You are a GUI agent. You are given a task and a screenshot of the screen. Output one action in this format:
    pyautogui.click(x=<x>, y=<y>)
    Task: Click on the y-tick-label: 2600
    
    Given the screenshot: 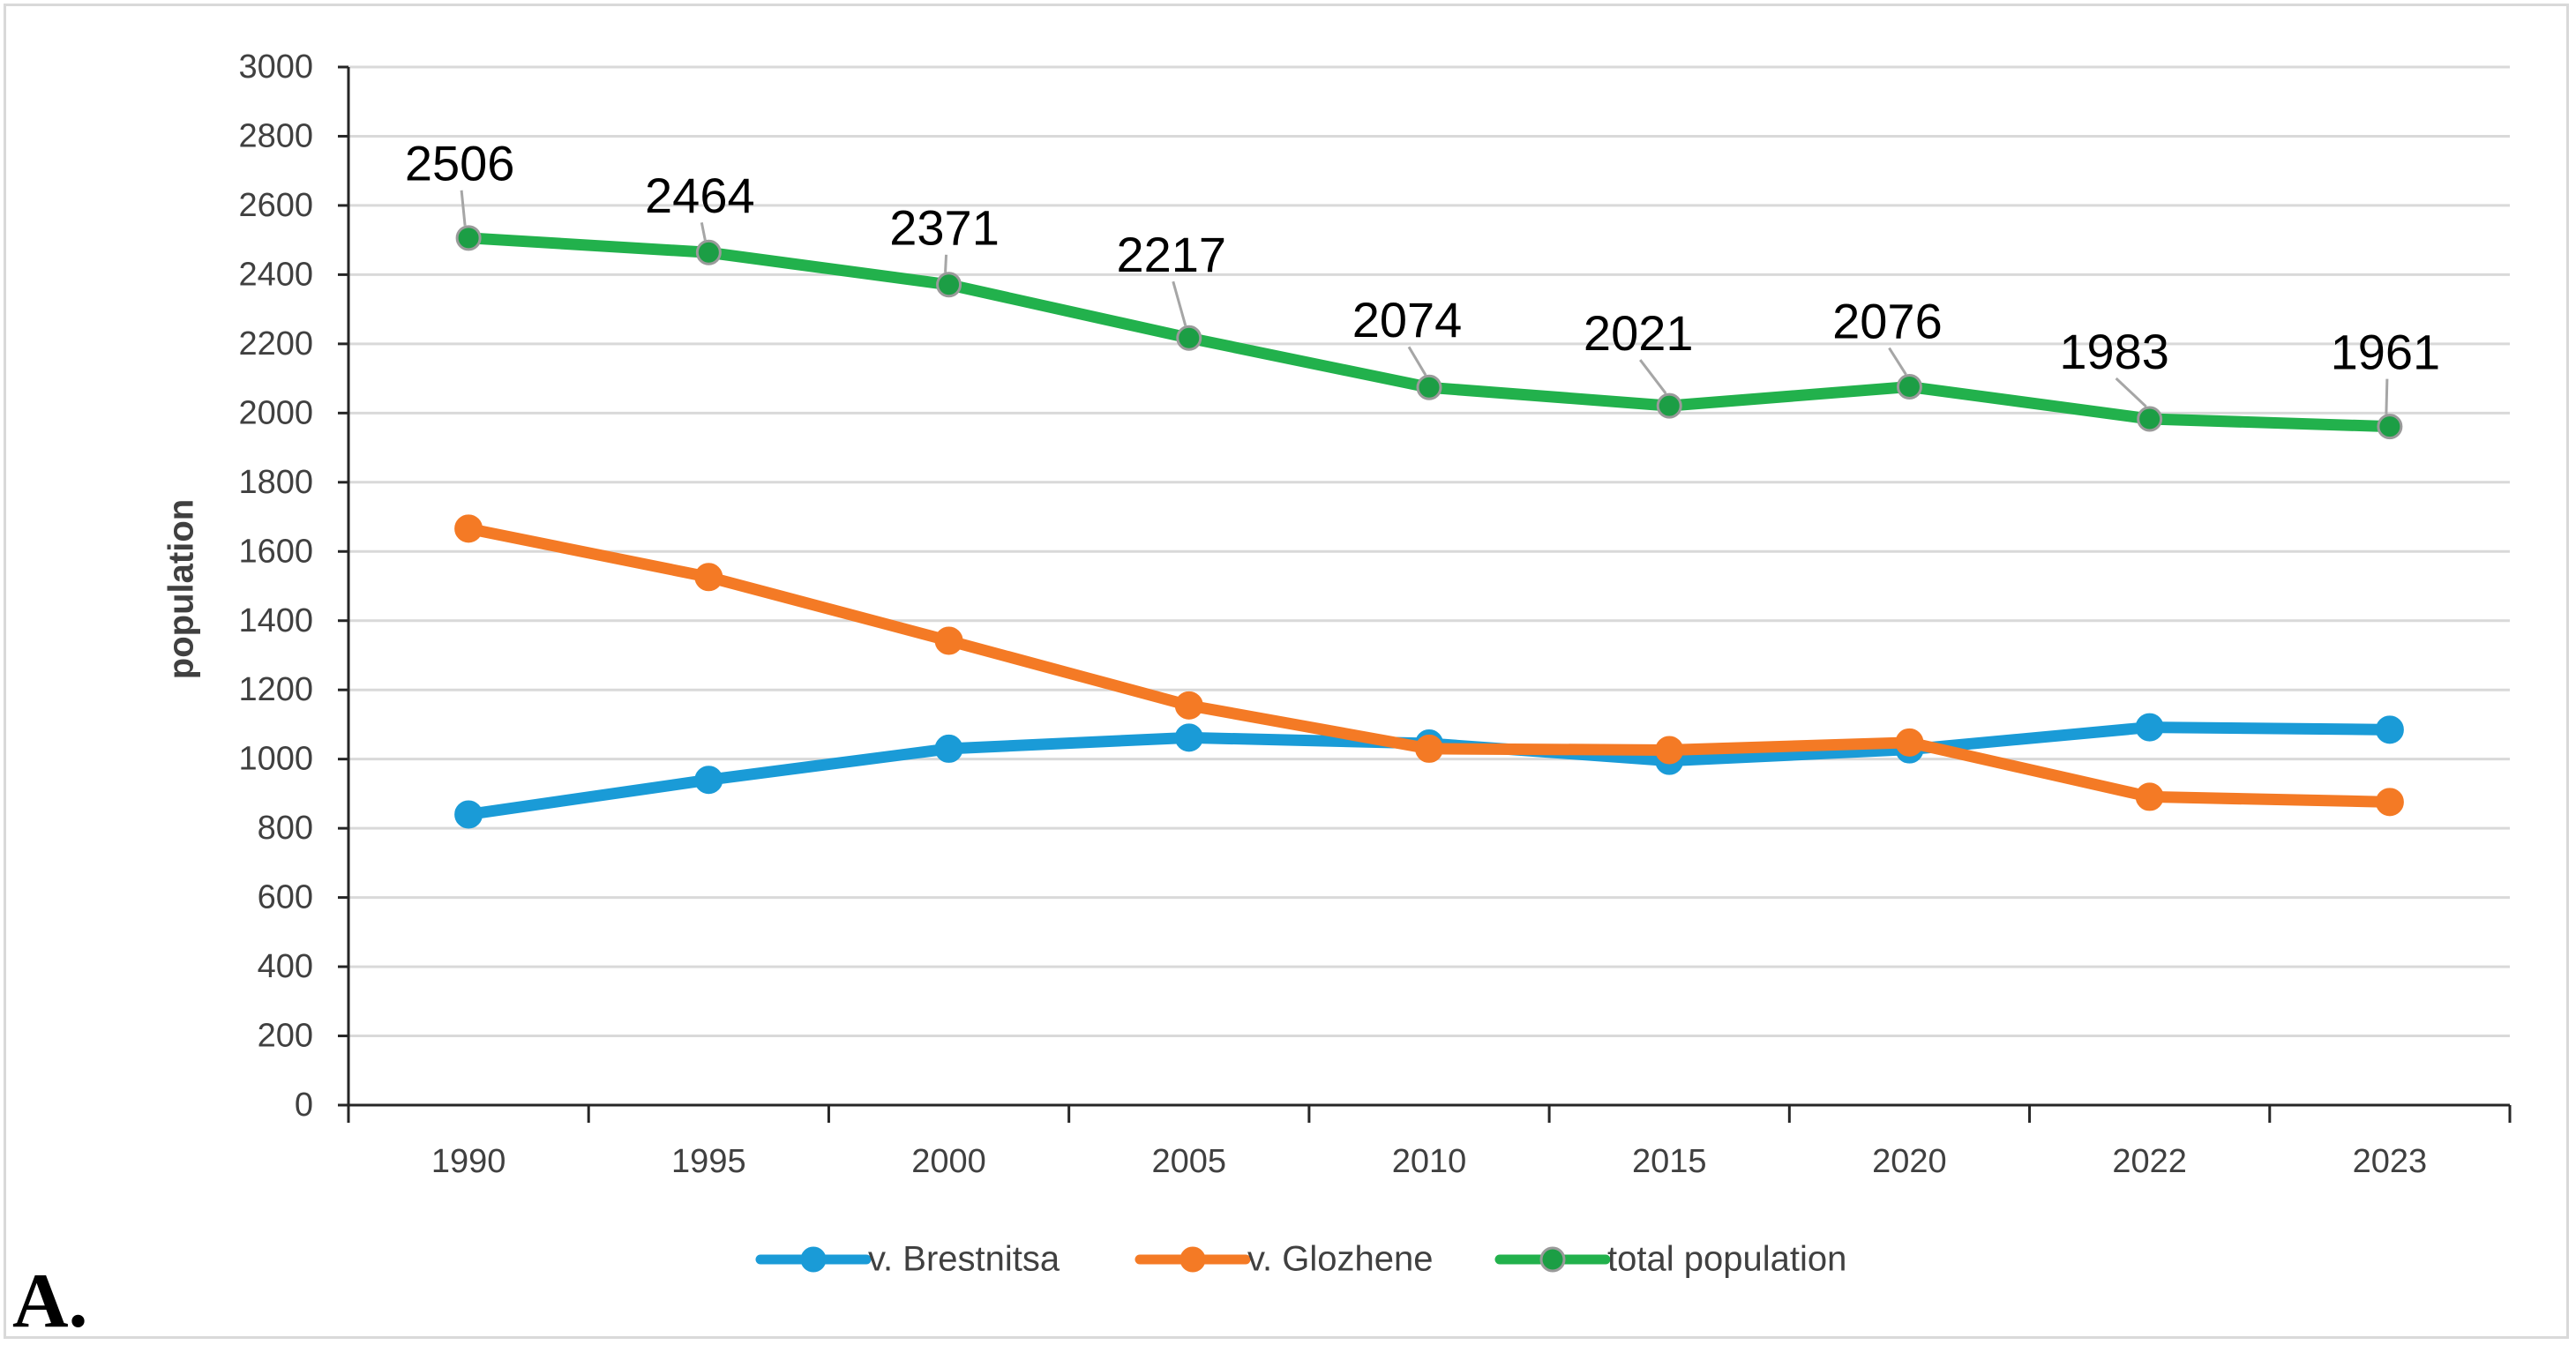 What is the action you would take?
    pyautogui.click(x=275, y=206)
    